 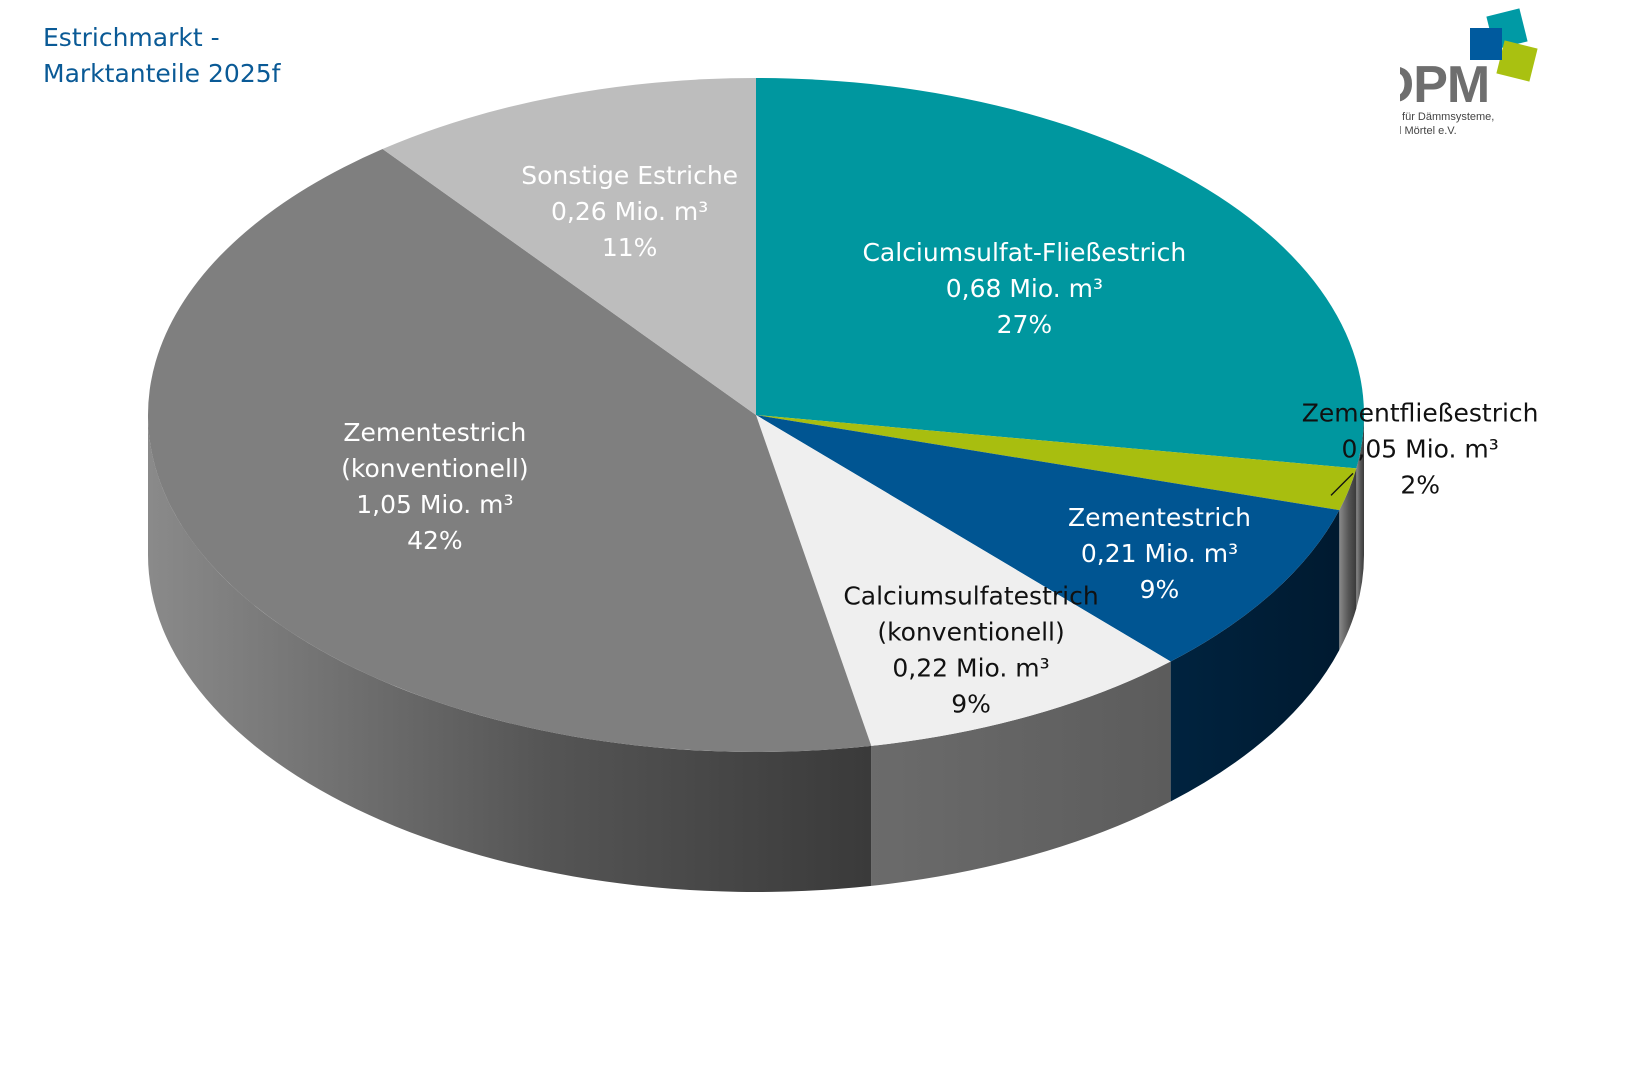 What do you see at coordinates (1025, 324) in the screenshot?
I see `slice-1-label-line-3: 27%` at bounding box center [1025, 324].